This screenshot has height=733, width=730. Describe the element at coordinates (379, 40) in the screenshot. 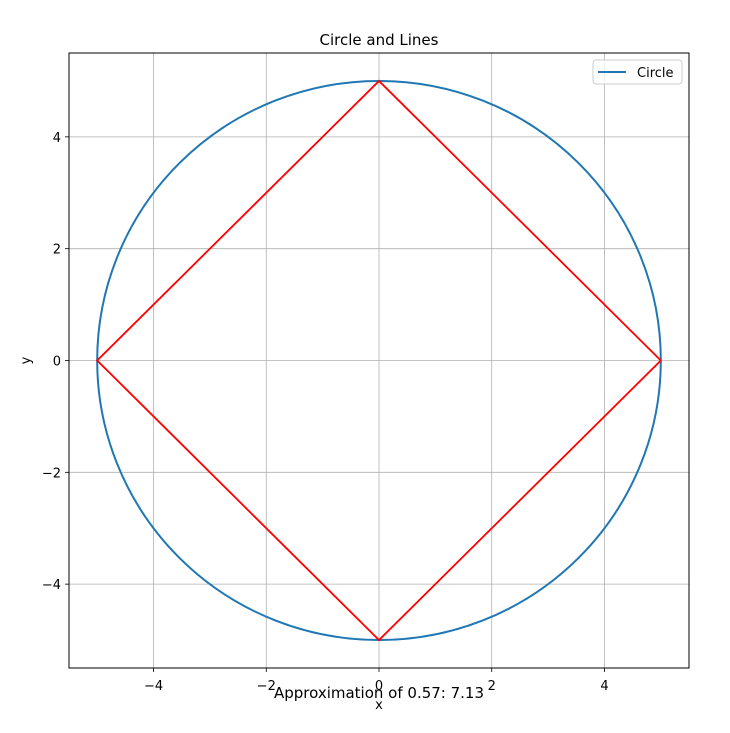

I see `chart-title: Circle and Lines` at that location.